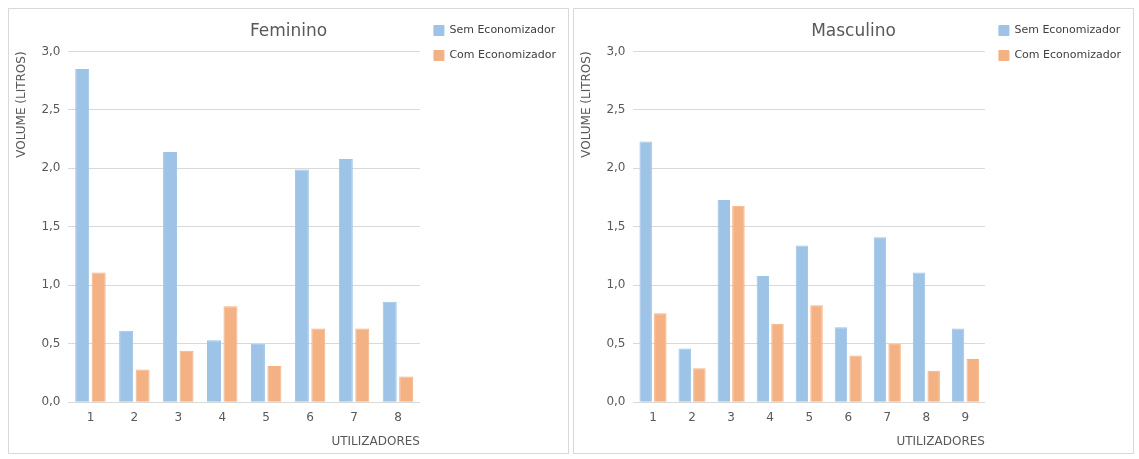 The width and height of the screenshot is (1139, 459). What do you see at coordinates (965, 416) in the screenshot?
I see `x-tick-label: 9` at bounding box center [965, 416].